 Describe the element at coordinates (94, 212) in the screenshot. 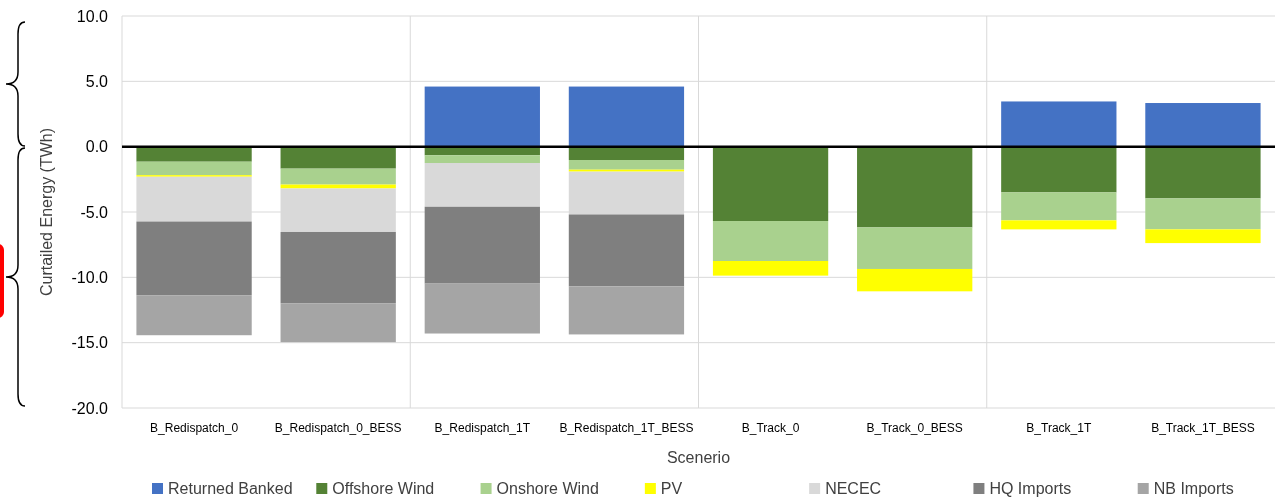

I see `y-tick-label: -5.0` at that location.